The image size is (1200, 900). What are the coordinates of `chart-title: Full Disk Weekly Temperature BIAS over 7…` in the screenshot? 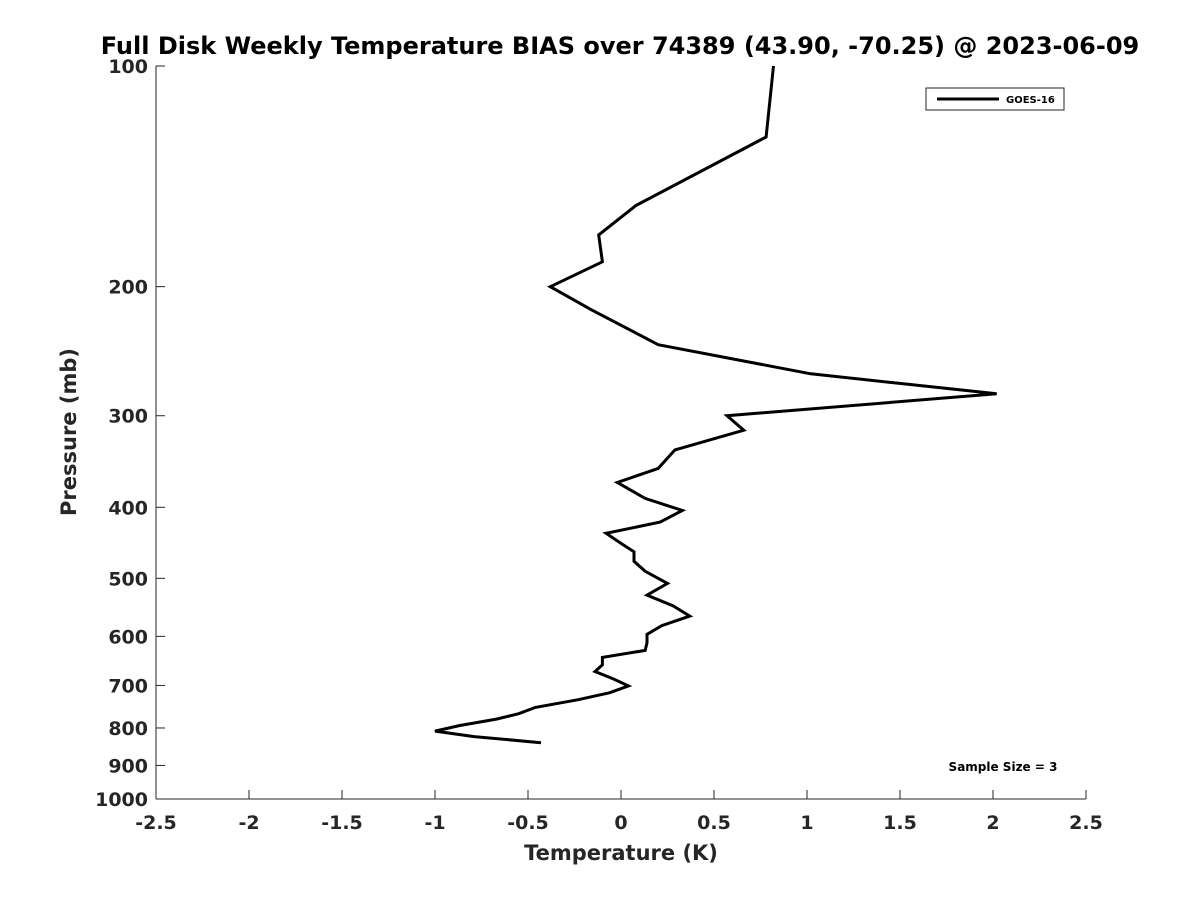 It's located at (620, 46).